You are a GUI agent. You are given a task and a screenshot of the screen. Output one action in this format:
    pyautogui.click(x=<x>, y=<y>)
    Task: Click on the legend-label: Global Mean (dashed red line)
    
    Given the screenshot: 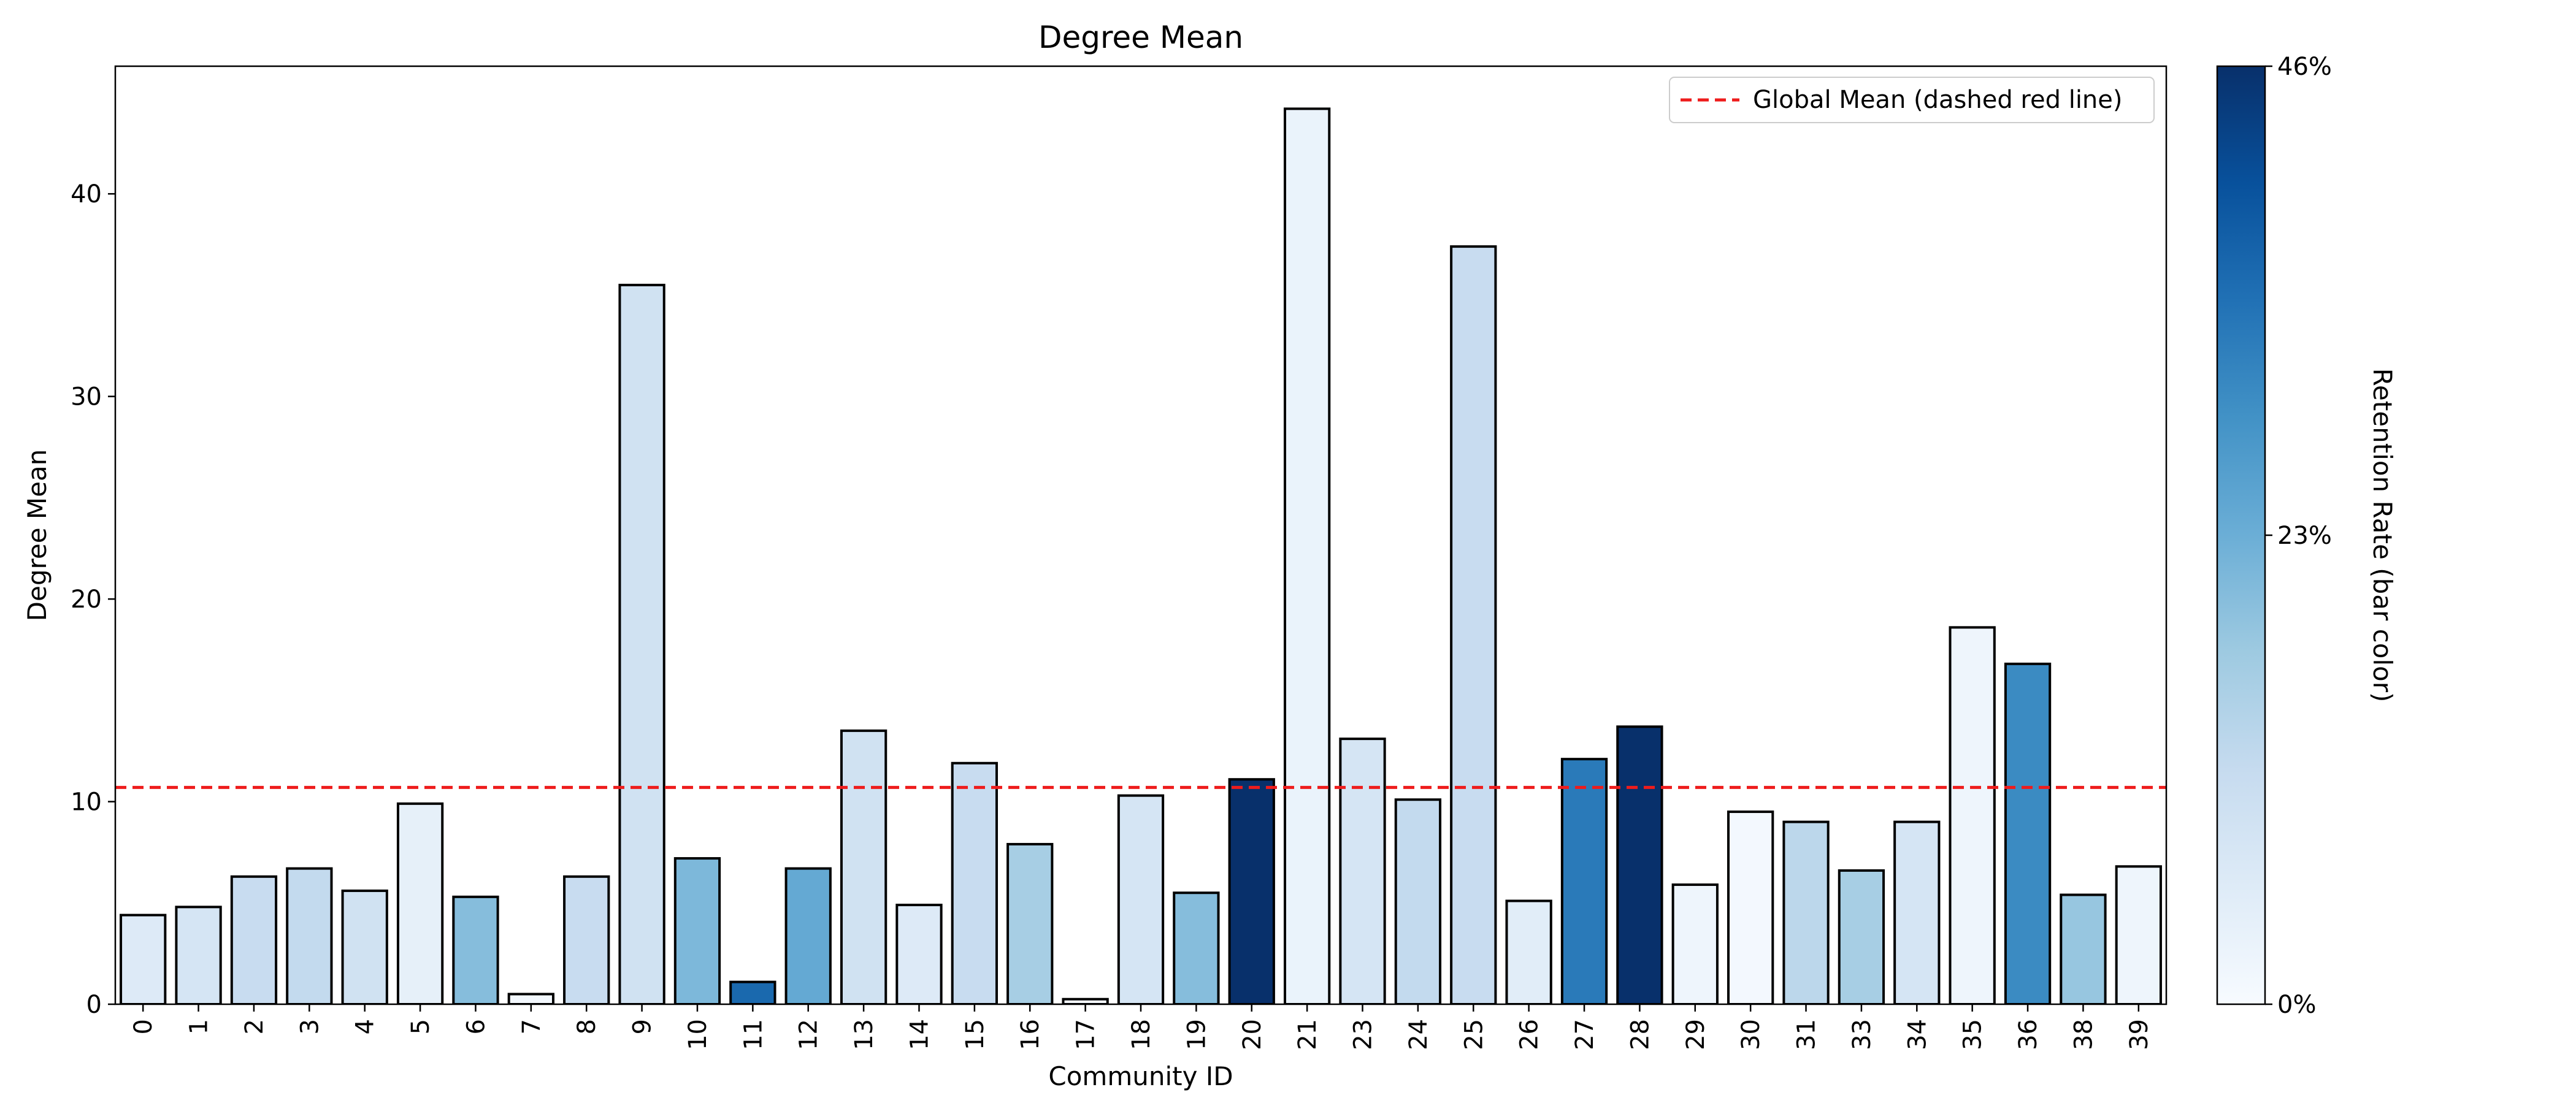 What is the action you would take?
    pyautogui.click(x=1938, y=100)
    